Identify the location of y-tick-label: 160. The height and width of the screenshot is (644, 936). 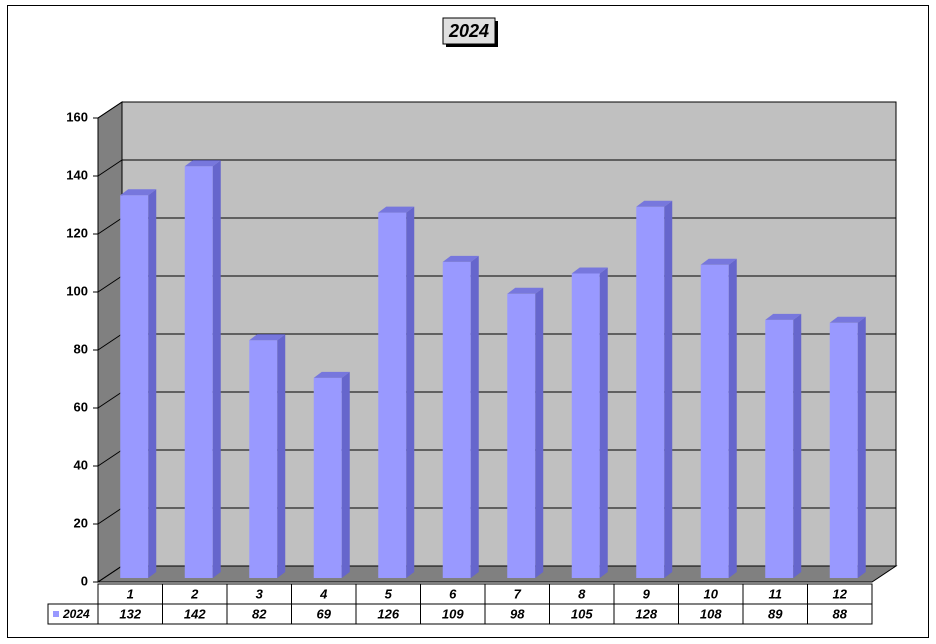
(77, 116).